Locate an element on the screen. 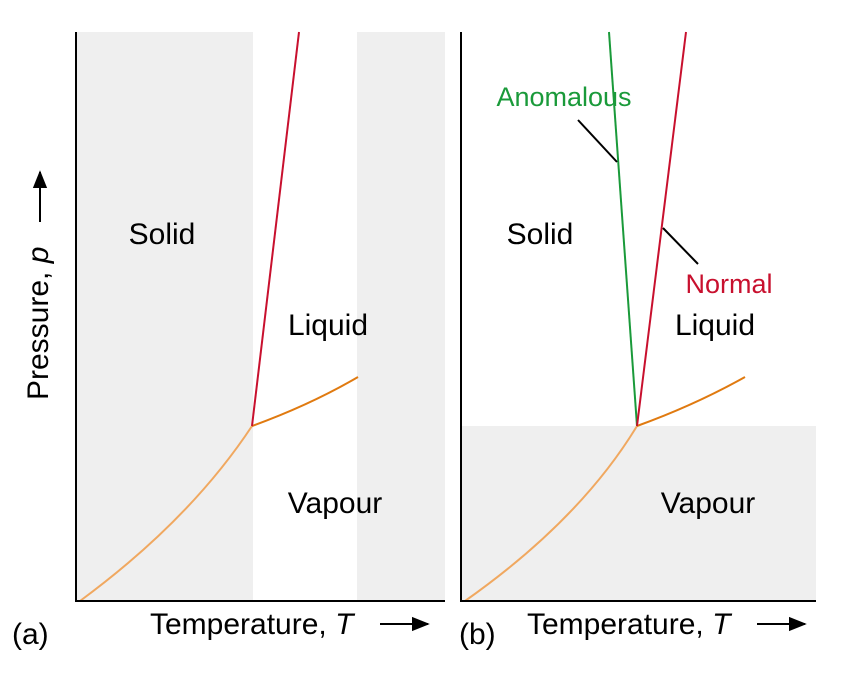 The width and height of the screenshot is (857, 673). shaded-region is located at coordinates (401, 316).